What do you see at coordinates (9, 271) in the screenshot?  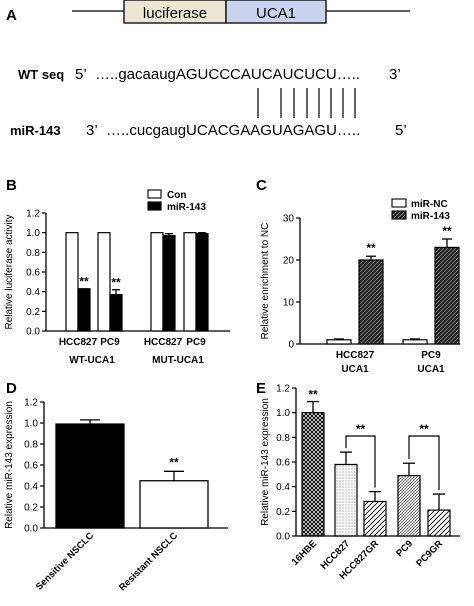 I see `y-axis-label: Relative luciferase activity` at bounding box center [9, 271].